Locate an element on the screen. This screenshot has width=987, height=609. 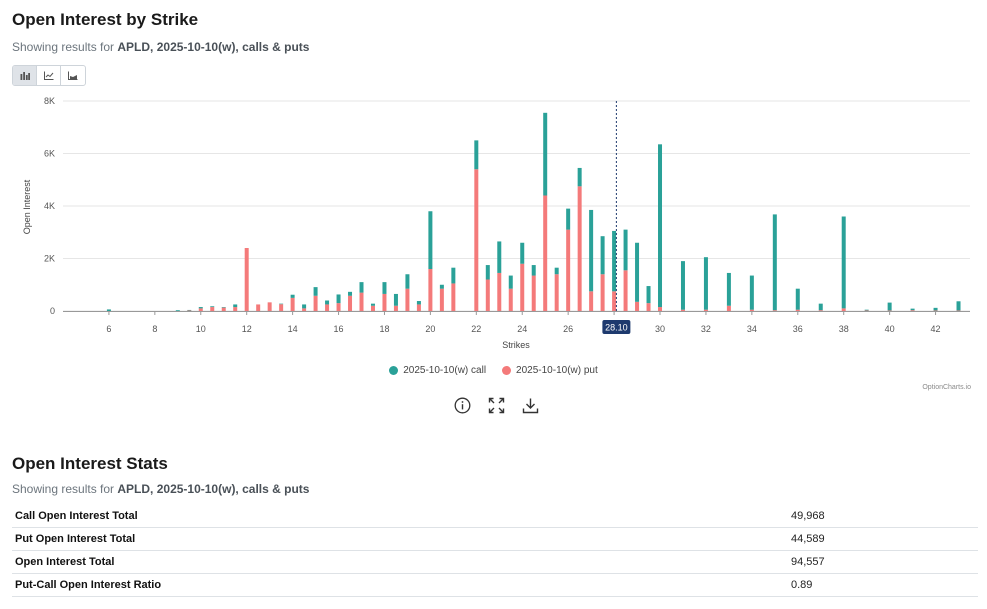
legend-item-call: 2025-10-10(w) call is located at coordinates (437, 370).